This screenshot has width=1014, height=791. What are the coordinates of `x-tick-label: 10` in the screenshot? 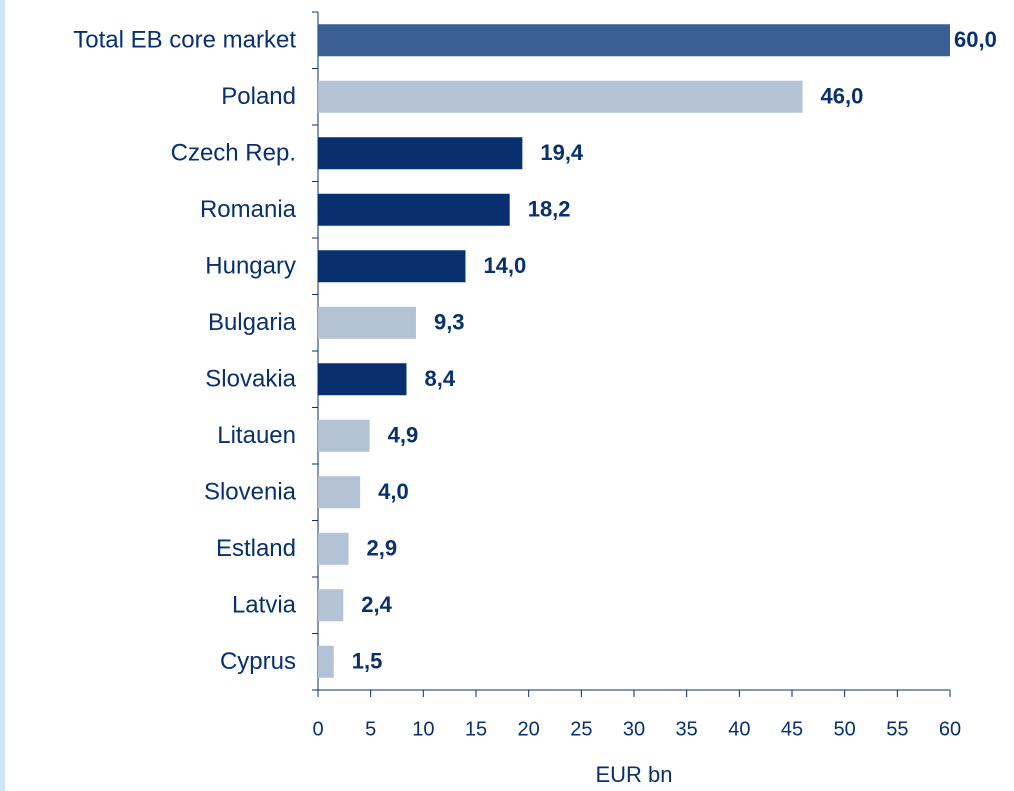 It's located at (423, 729).